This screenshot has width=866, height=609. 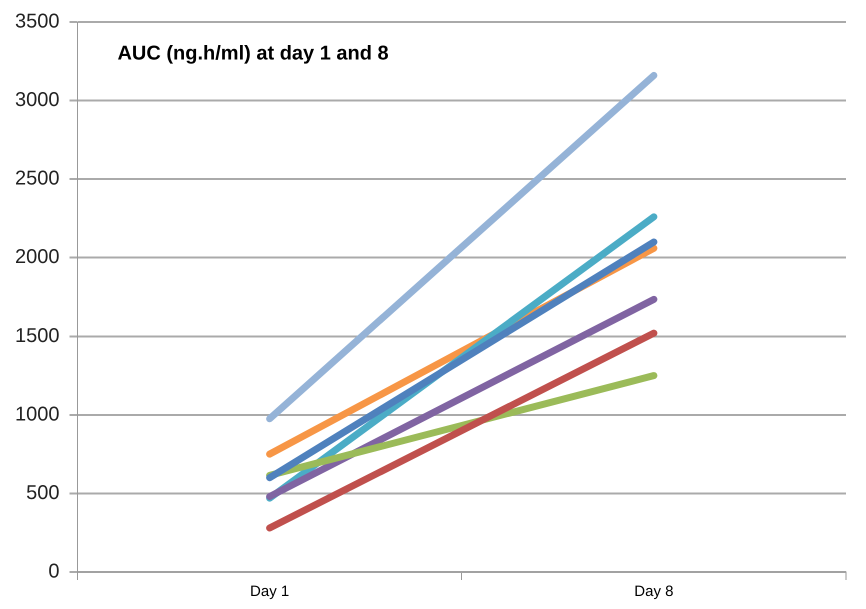 I want to click on y-tick-label: 2000, so click(x=37, y=257).